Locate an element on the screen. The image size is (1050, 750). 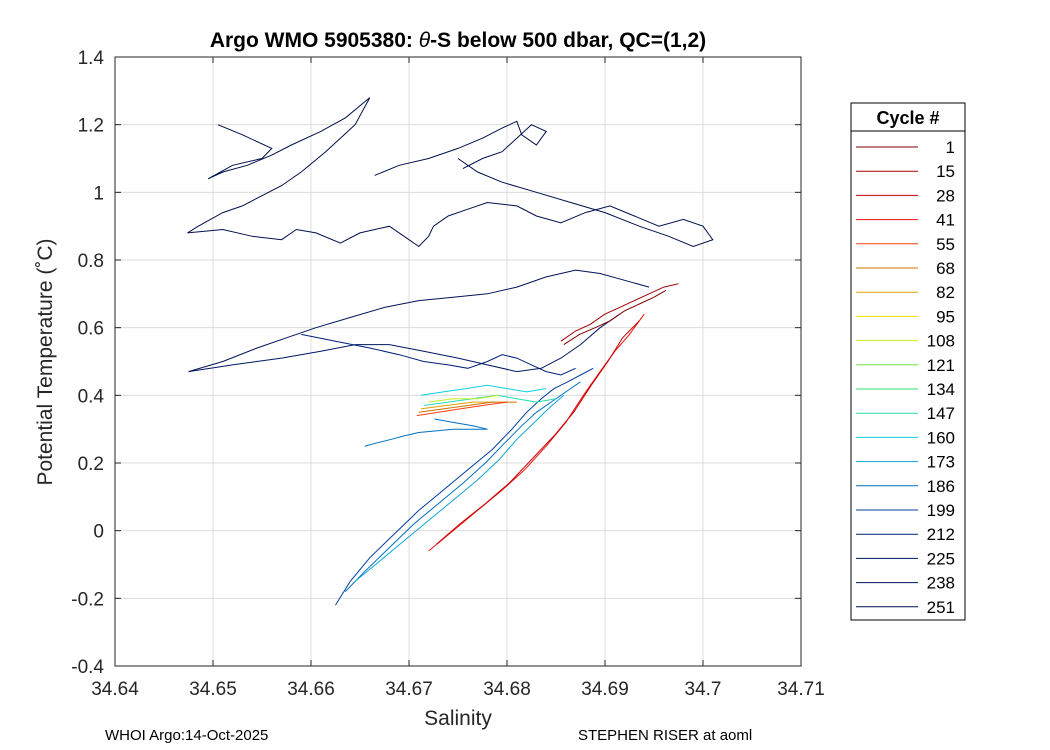
legend-label: 15 is located at coordinates (945, 171).